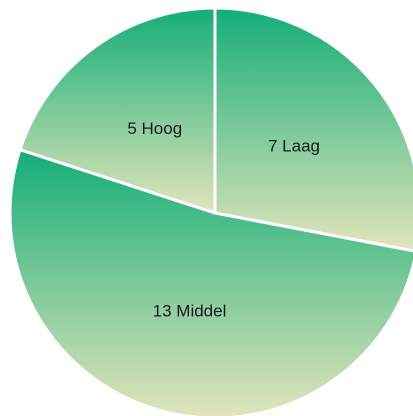  What do you see at coordinates (162, 311) in the screenshot?
I see `slice-value: 13` at bounding box center [162, 311].